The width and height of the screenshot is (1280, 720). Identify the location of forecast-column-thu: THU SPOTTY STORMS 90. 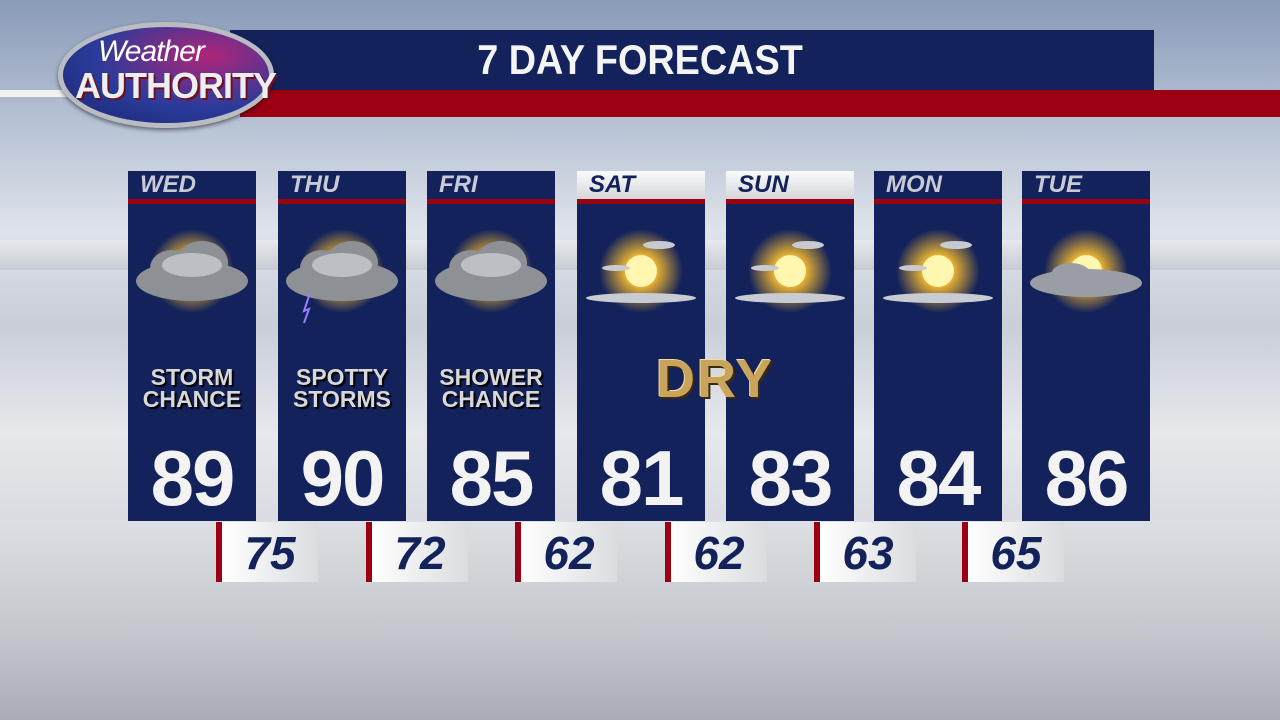
(342, 346).